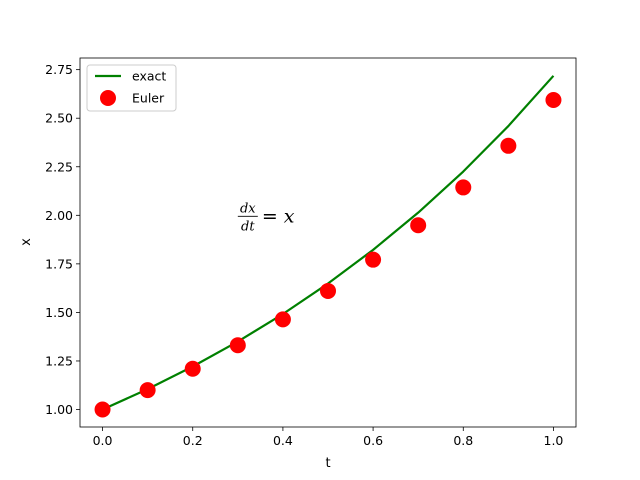 The width and height of the screenshot is (640, 480). I want to click on y-tick-label: 1.75, so click(59, 263).